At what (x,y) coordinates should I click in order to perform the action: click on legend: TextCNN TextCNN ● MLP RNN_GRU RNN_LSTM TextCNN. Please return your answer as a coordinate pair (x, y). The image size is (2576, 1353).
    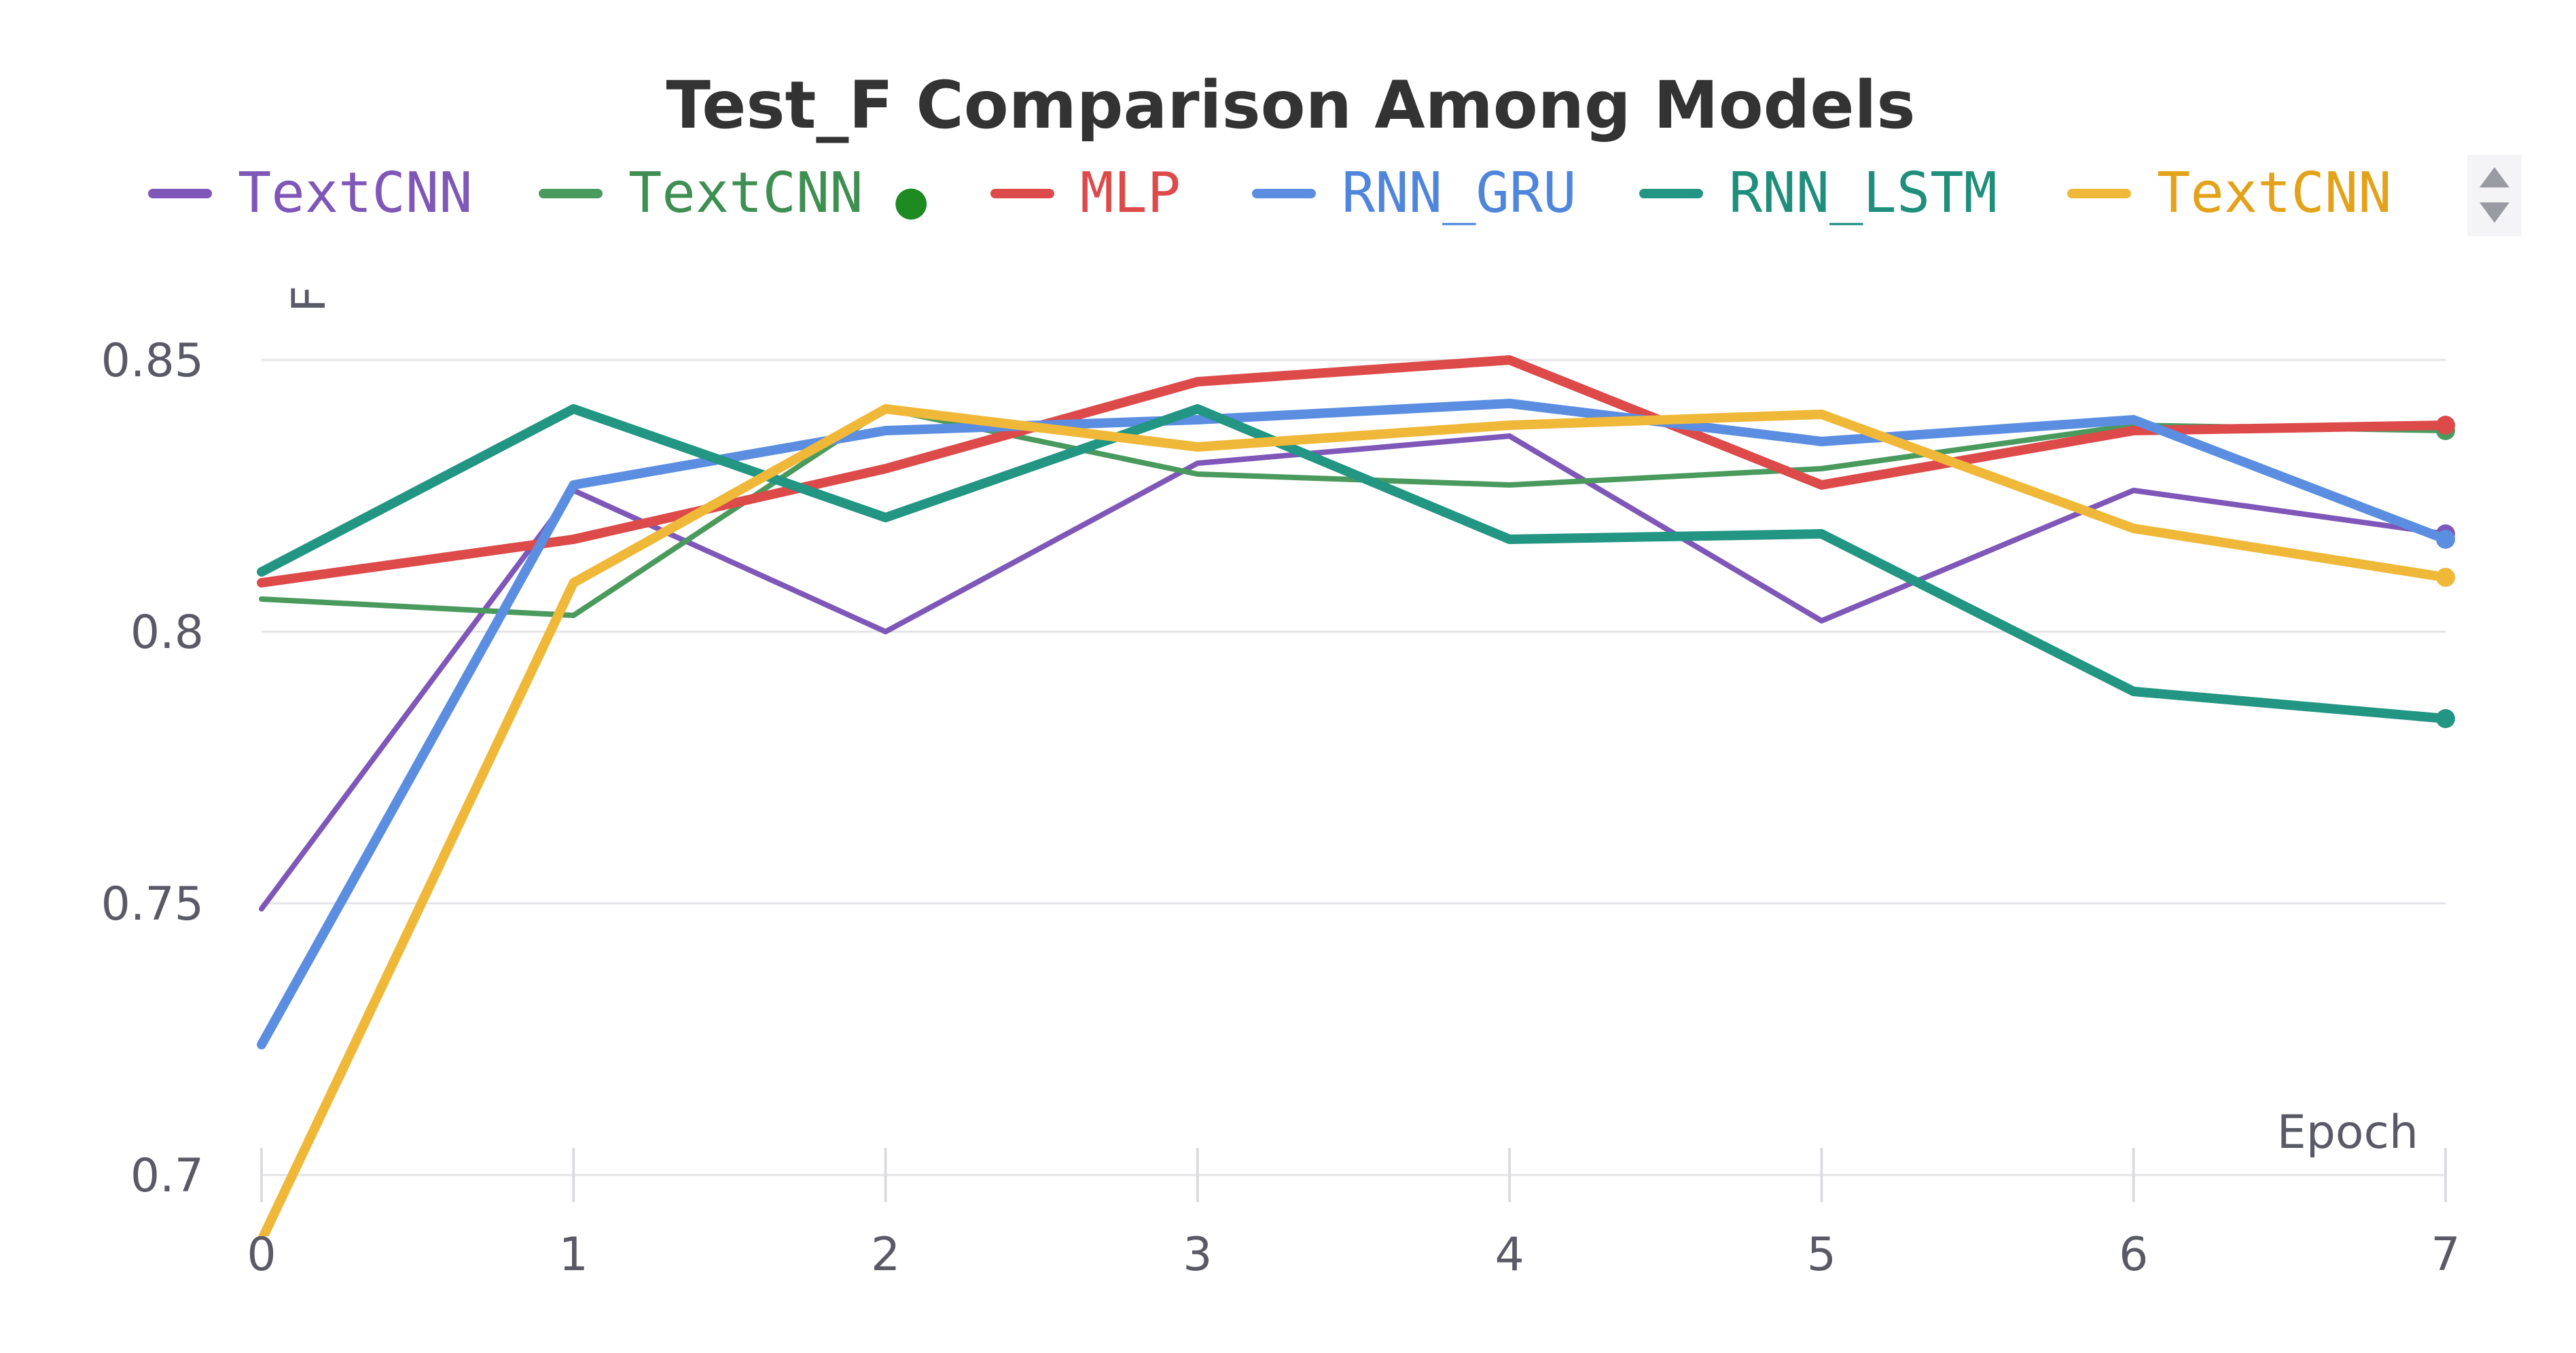
    Looking at the image, I should click on (1270, 193).